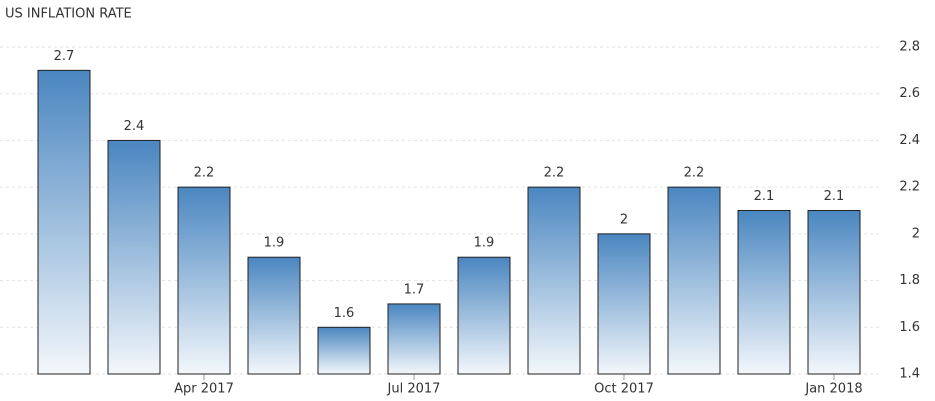 The width and height of the screenshot is (935, 401). Describe the element at coordinates (909, 327) in the screenshot. I see `y-tick-label: 1.6` at that location.